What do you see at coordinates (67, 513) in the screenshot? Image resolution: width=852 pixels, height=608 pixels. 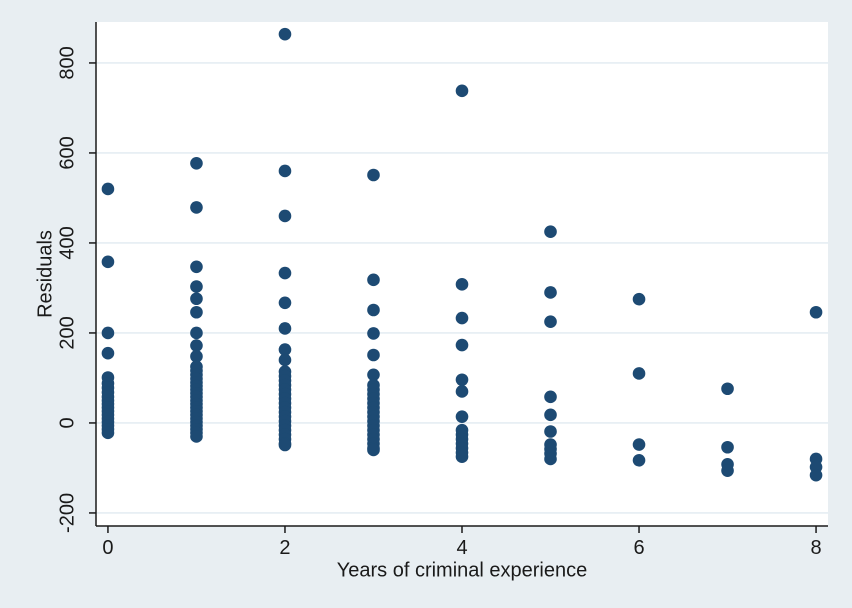 I see `y-tick-label--200: -200` at bounding box center [67, 513].